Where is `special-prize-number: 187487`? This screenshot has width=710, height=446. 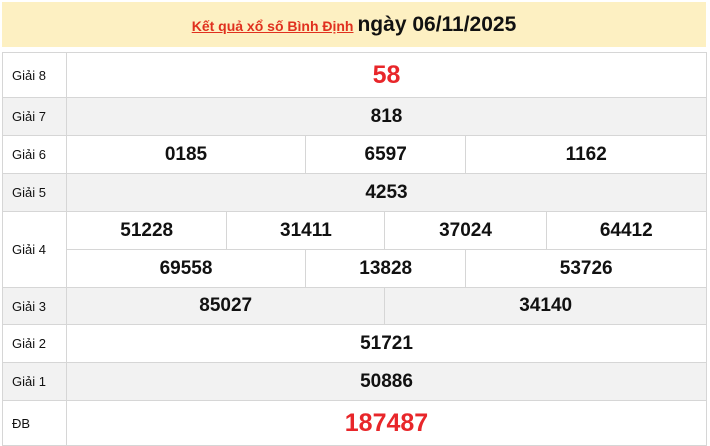
special-prize-number: 187487 is located at coordinates (386, 423).